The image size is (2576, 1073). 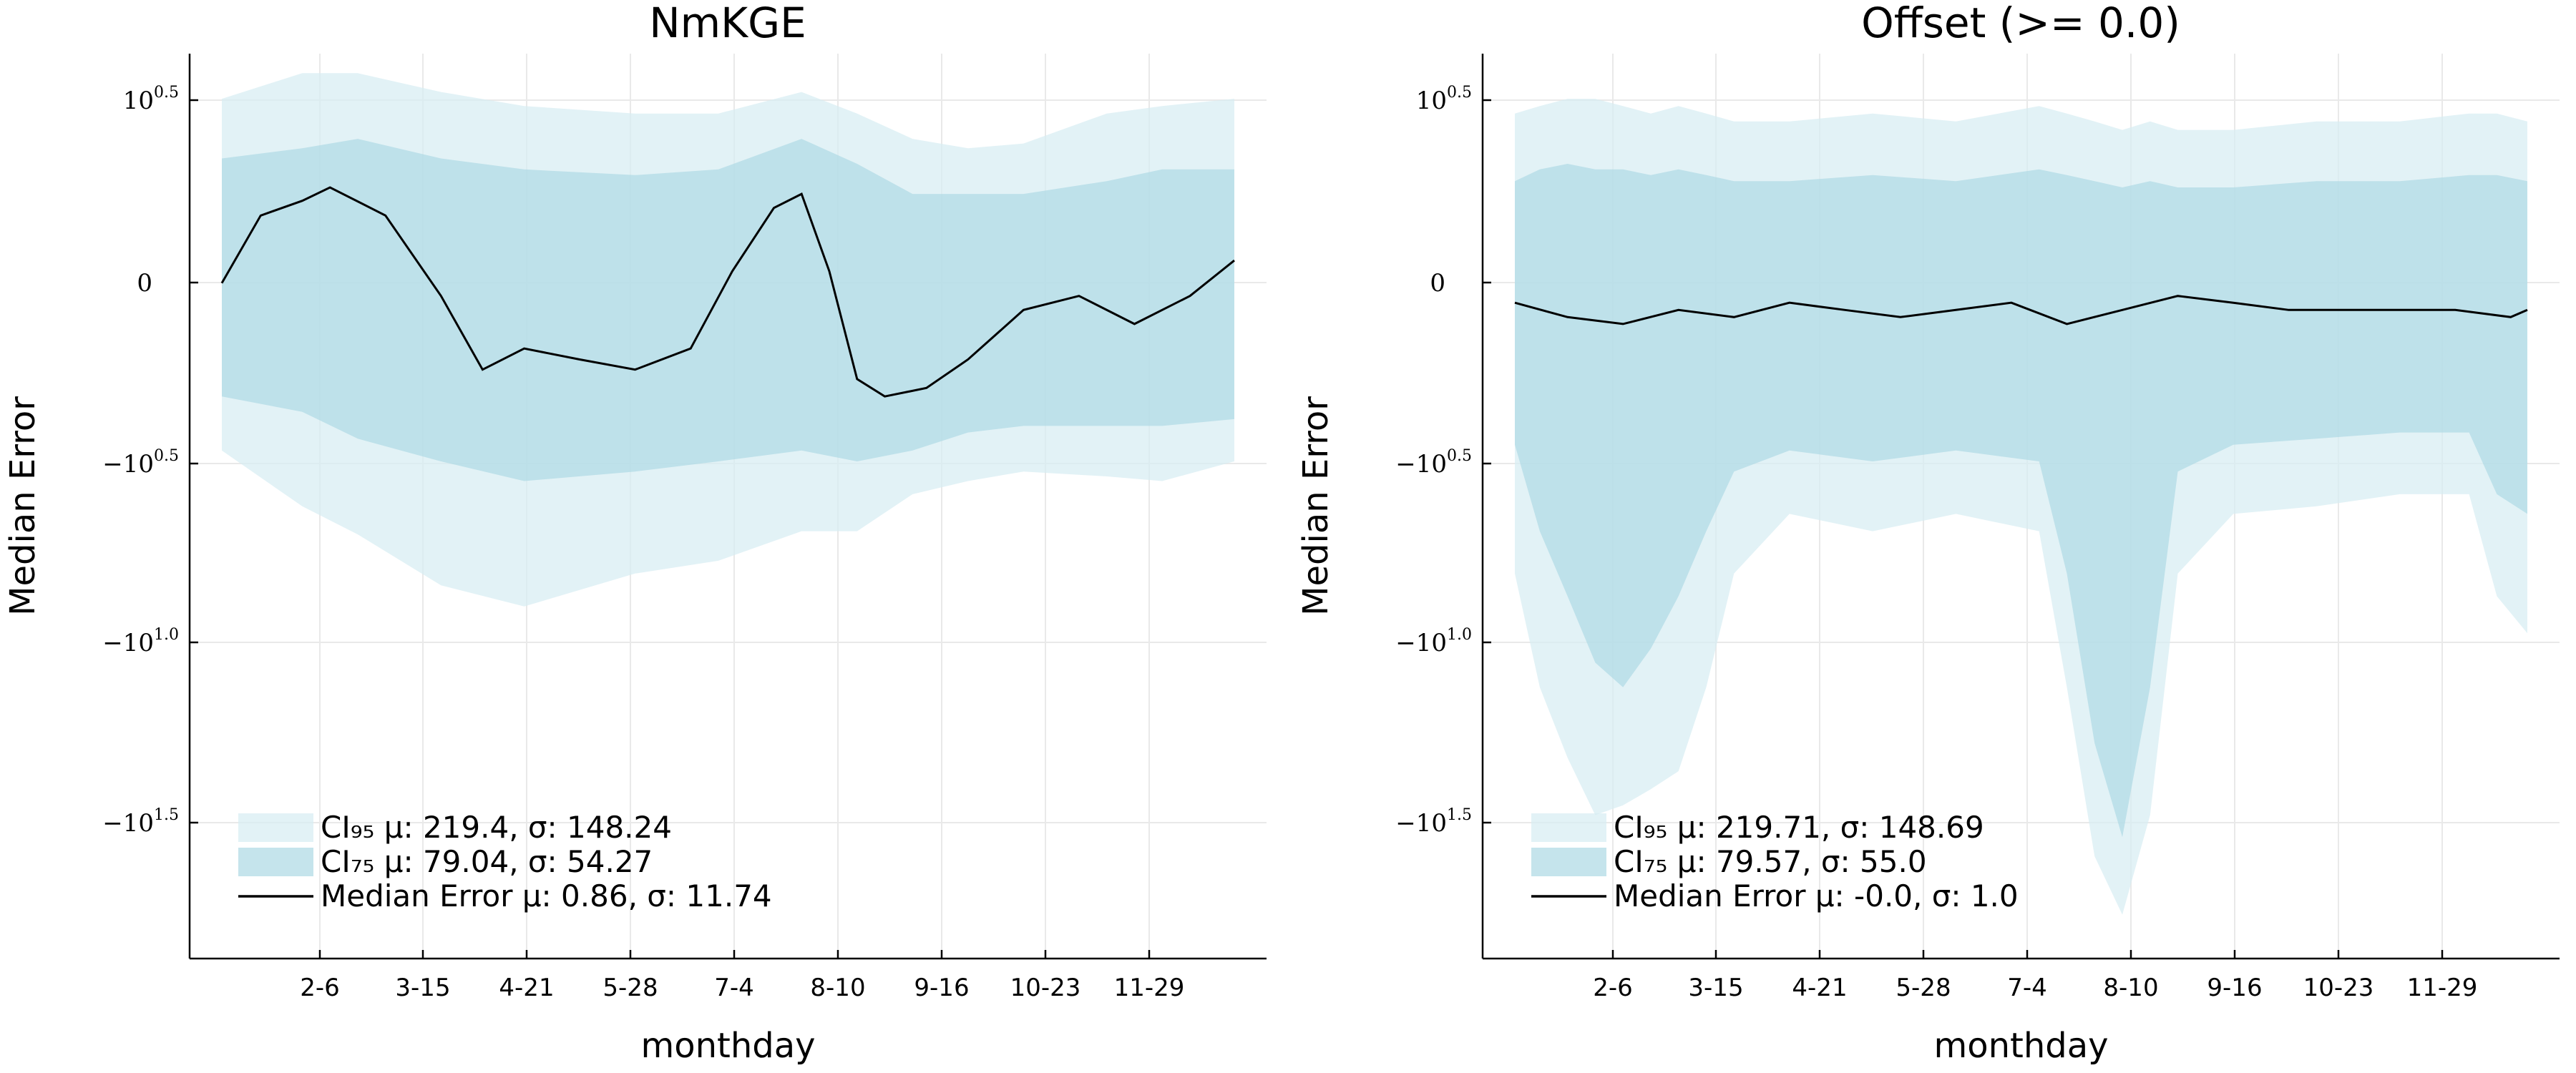 What do you see at coordinates (487, 862) in the screenshot?
I see `legend-label: CI₇₅ μ: 79.04, σ: 54.27` at bounding box center [487, 862].